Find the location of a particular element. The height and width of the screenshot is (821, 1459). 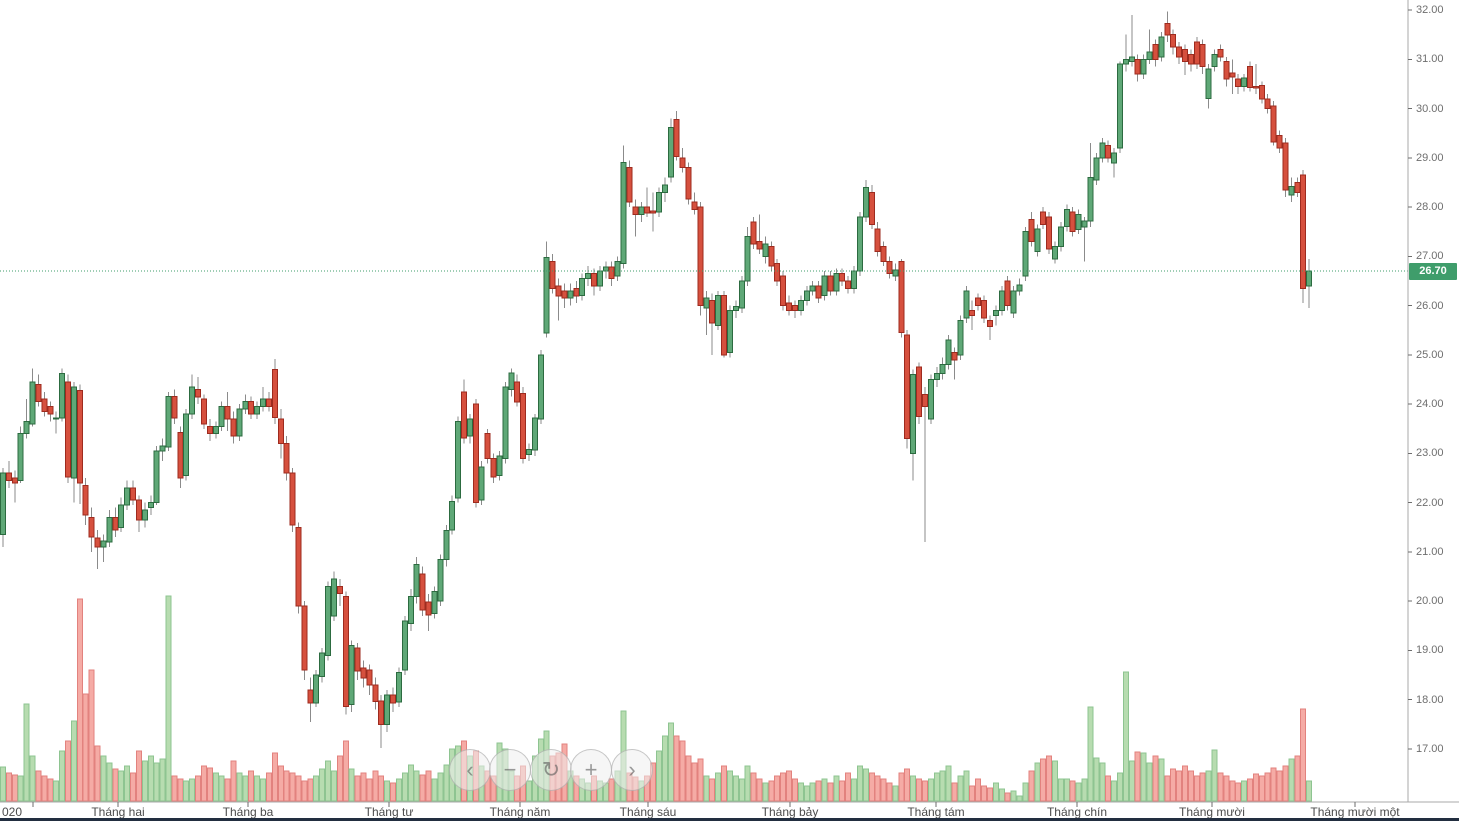

pan-right-button: › is located at coordinates (632, 770).